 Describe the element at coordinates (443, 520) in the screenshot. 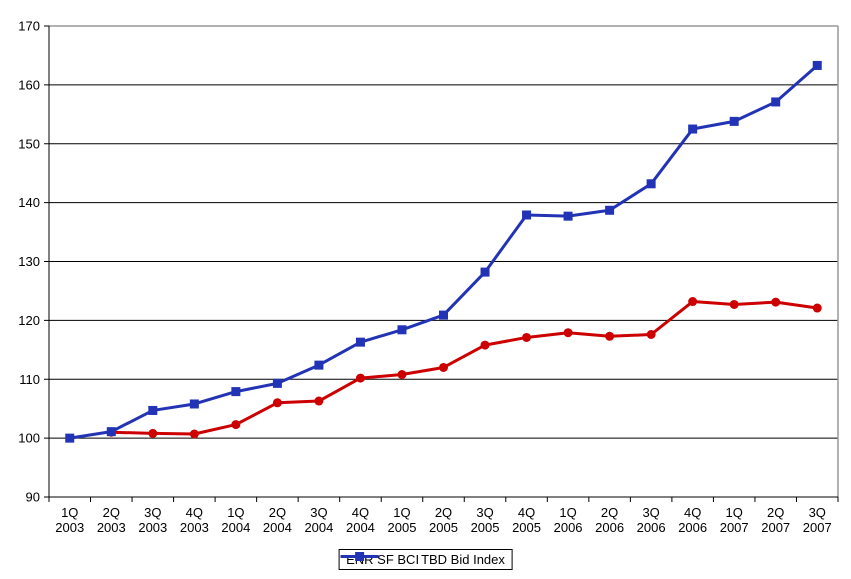

I see `x-axis-tick-label: 2Q 2005` at that location.